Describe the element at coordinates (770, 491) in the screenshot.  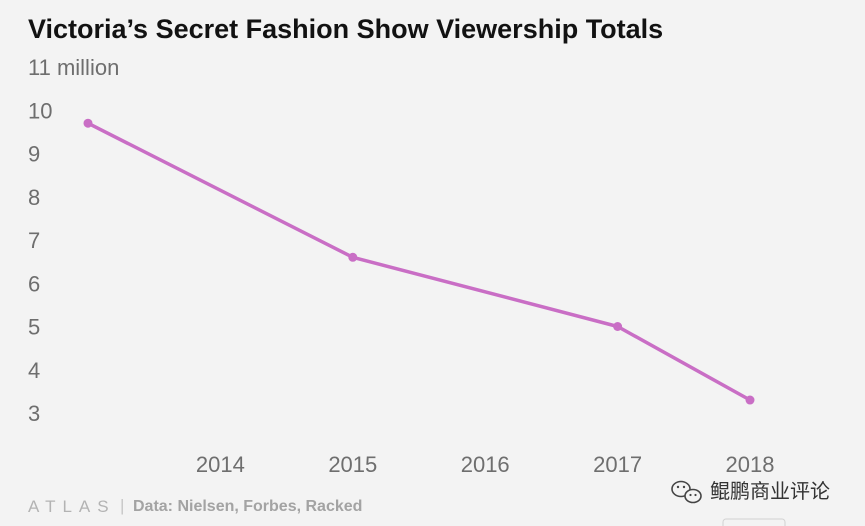
I see `watermark-text: 鲲鹏商业评论` at that location.